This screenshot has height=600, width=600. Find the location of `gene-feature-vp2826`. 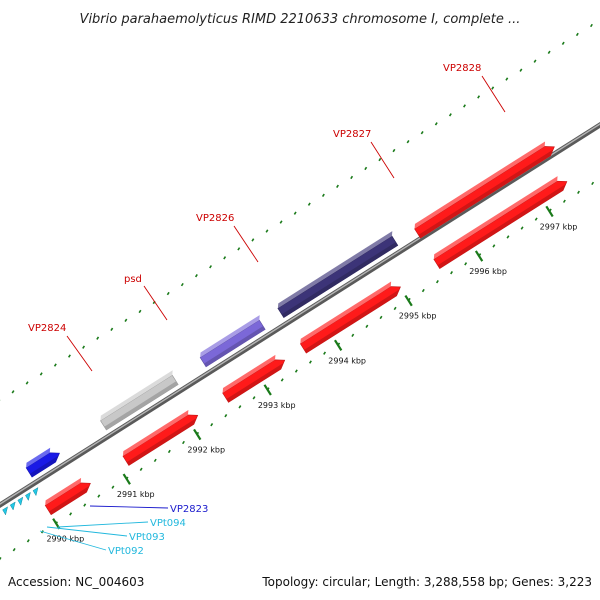

gene-feature-vp2826 is located at coordinates (338, 275).